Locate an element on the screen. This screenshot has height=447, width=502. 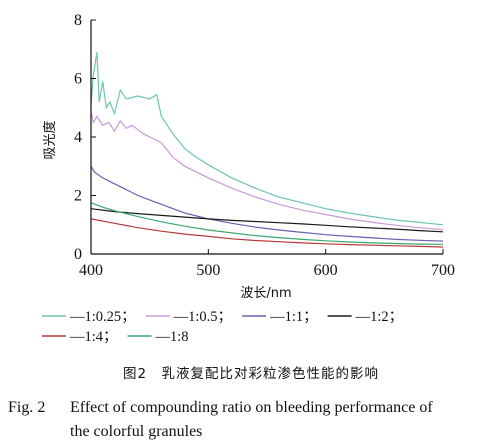
y-axis-title: 吸光度 is located at coordinates (50, 139).